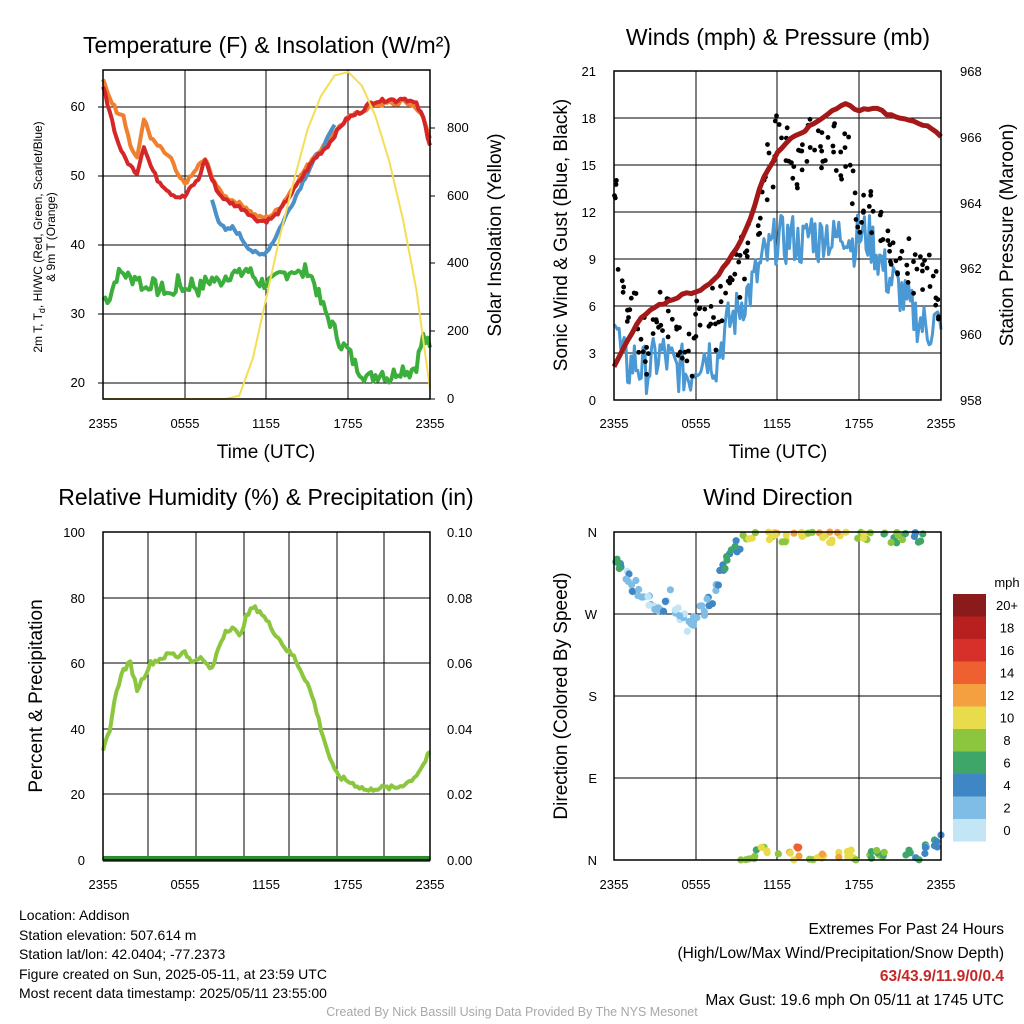  I want to click on y-tick-label: 40, so click(78, 244).